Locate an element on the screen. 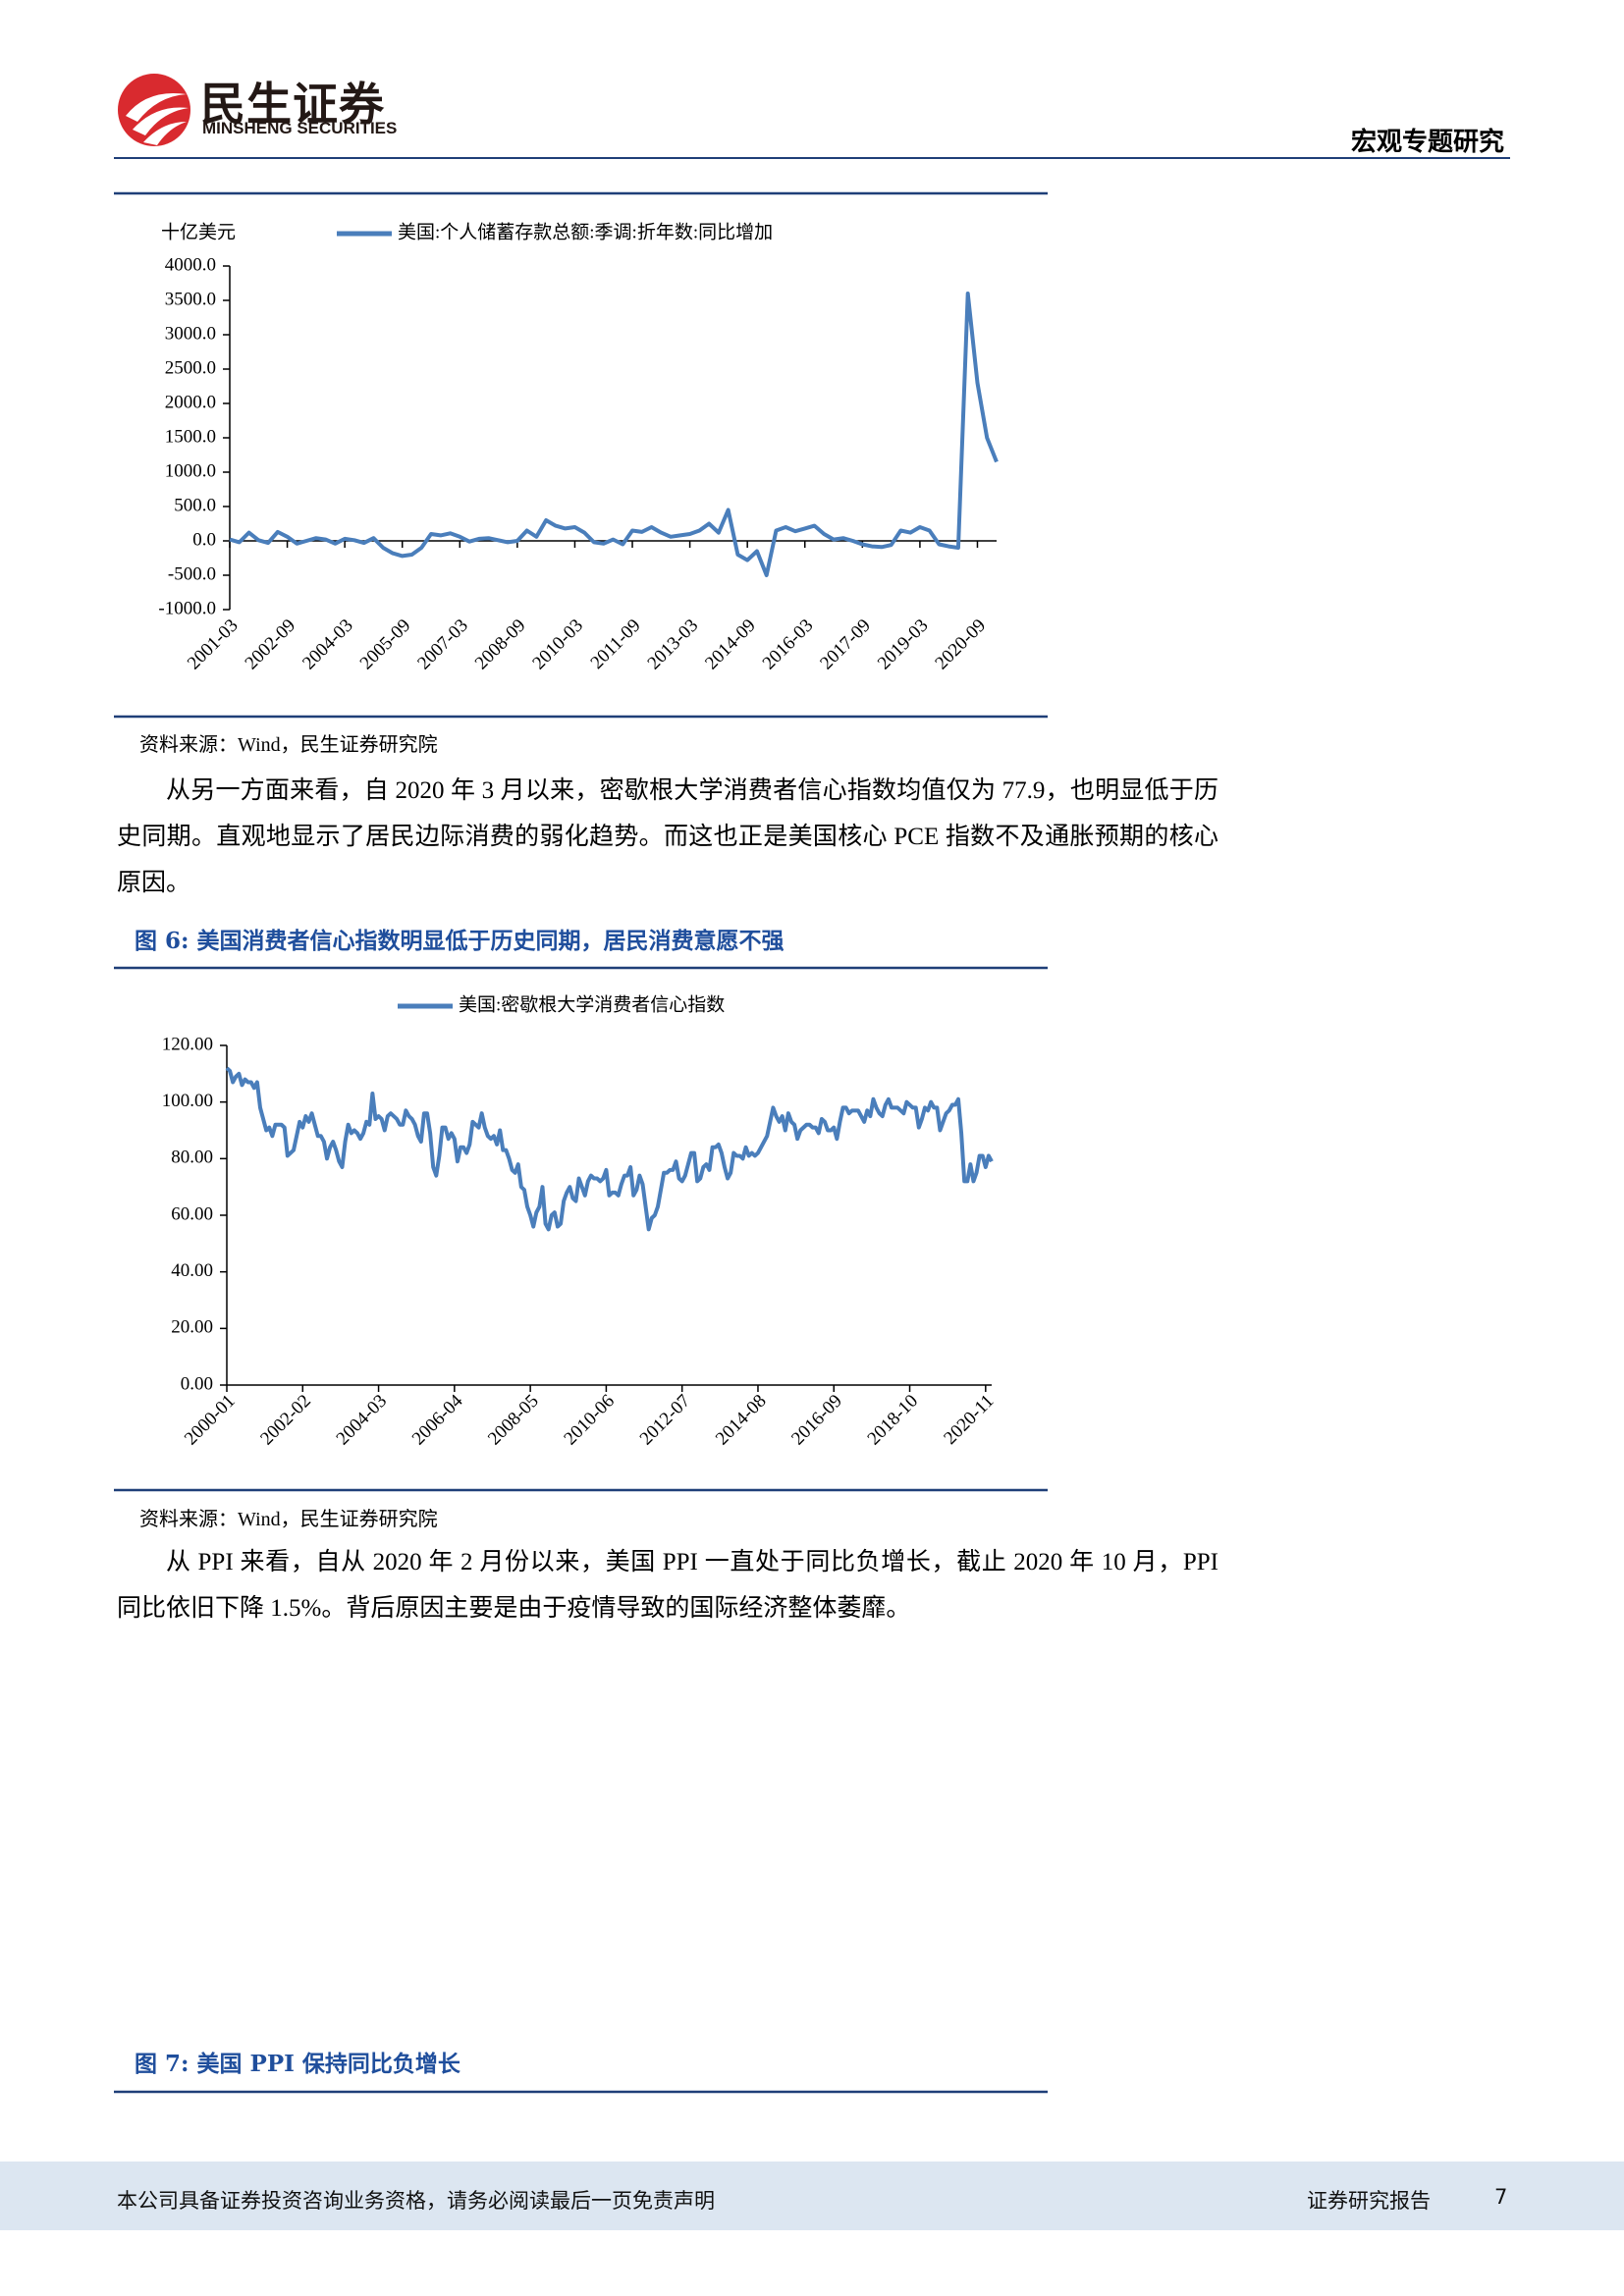 This screenshot has width=1624, height=2296. caption: 图 7: 美国 PPI 保持同比负增长 is located at coordinates (297, 2061).